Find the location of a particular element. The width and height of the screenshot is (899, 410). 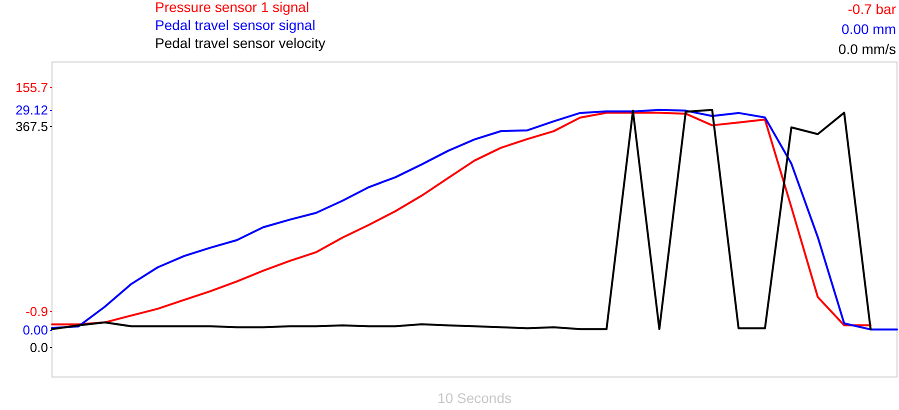

y-tick-label: -0.9 is located at coordinates (37, 312).